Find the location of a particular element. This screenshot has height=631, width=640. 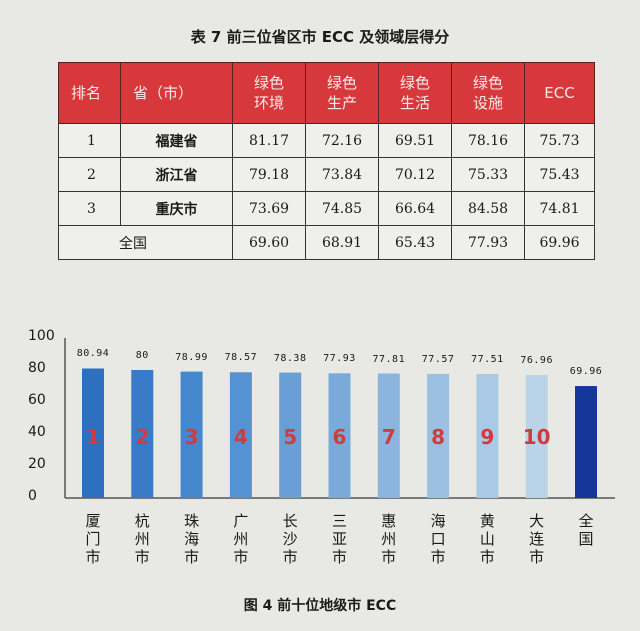

national-label: 全国 is located at coordinates (145, 242).